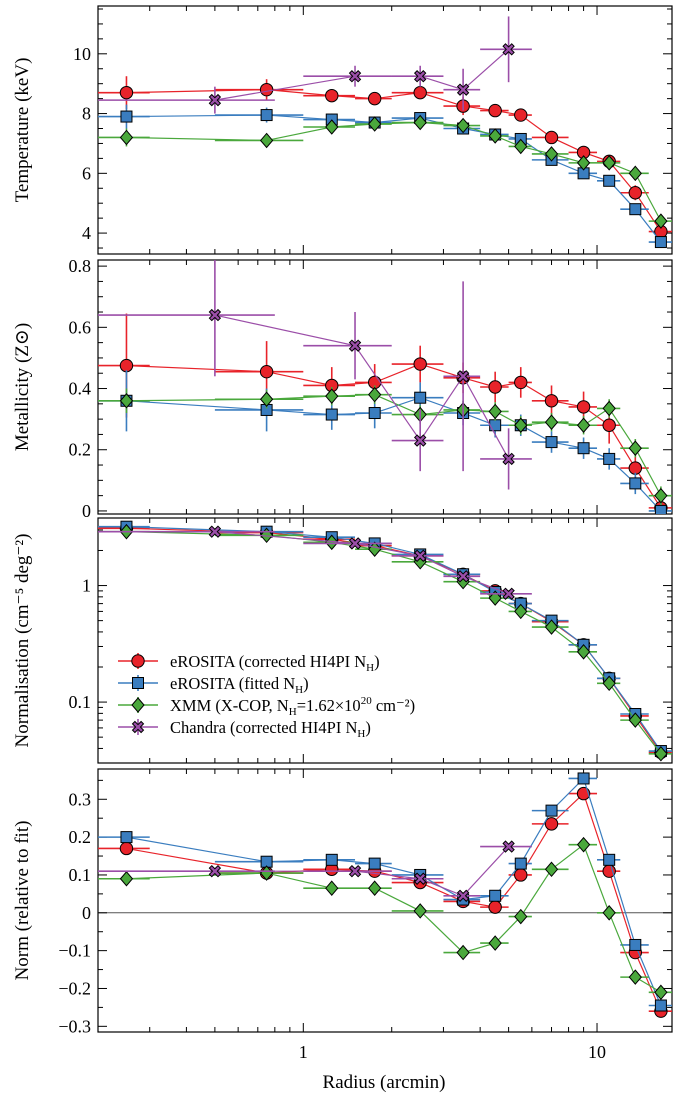  What do you see at coordinates (385, 171) in the screenshot?
I see `series-xmm` at bounding box center [385, 171].